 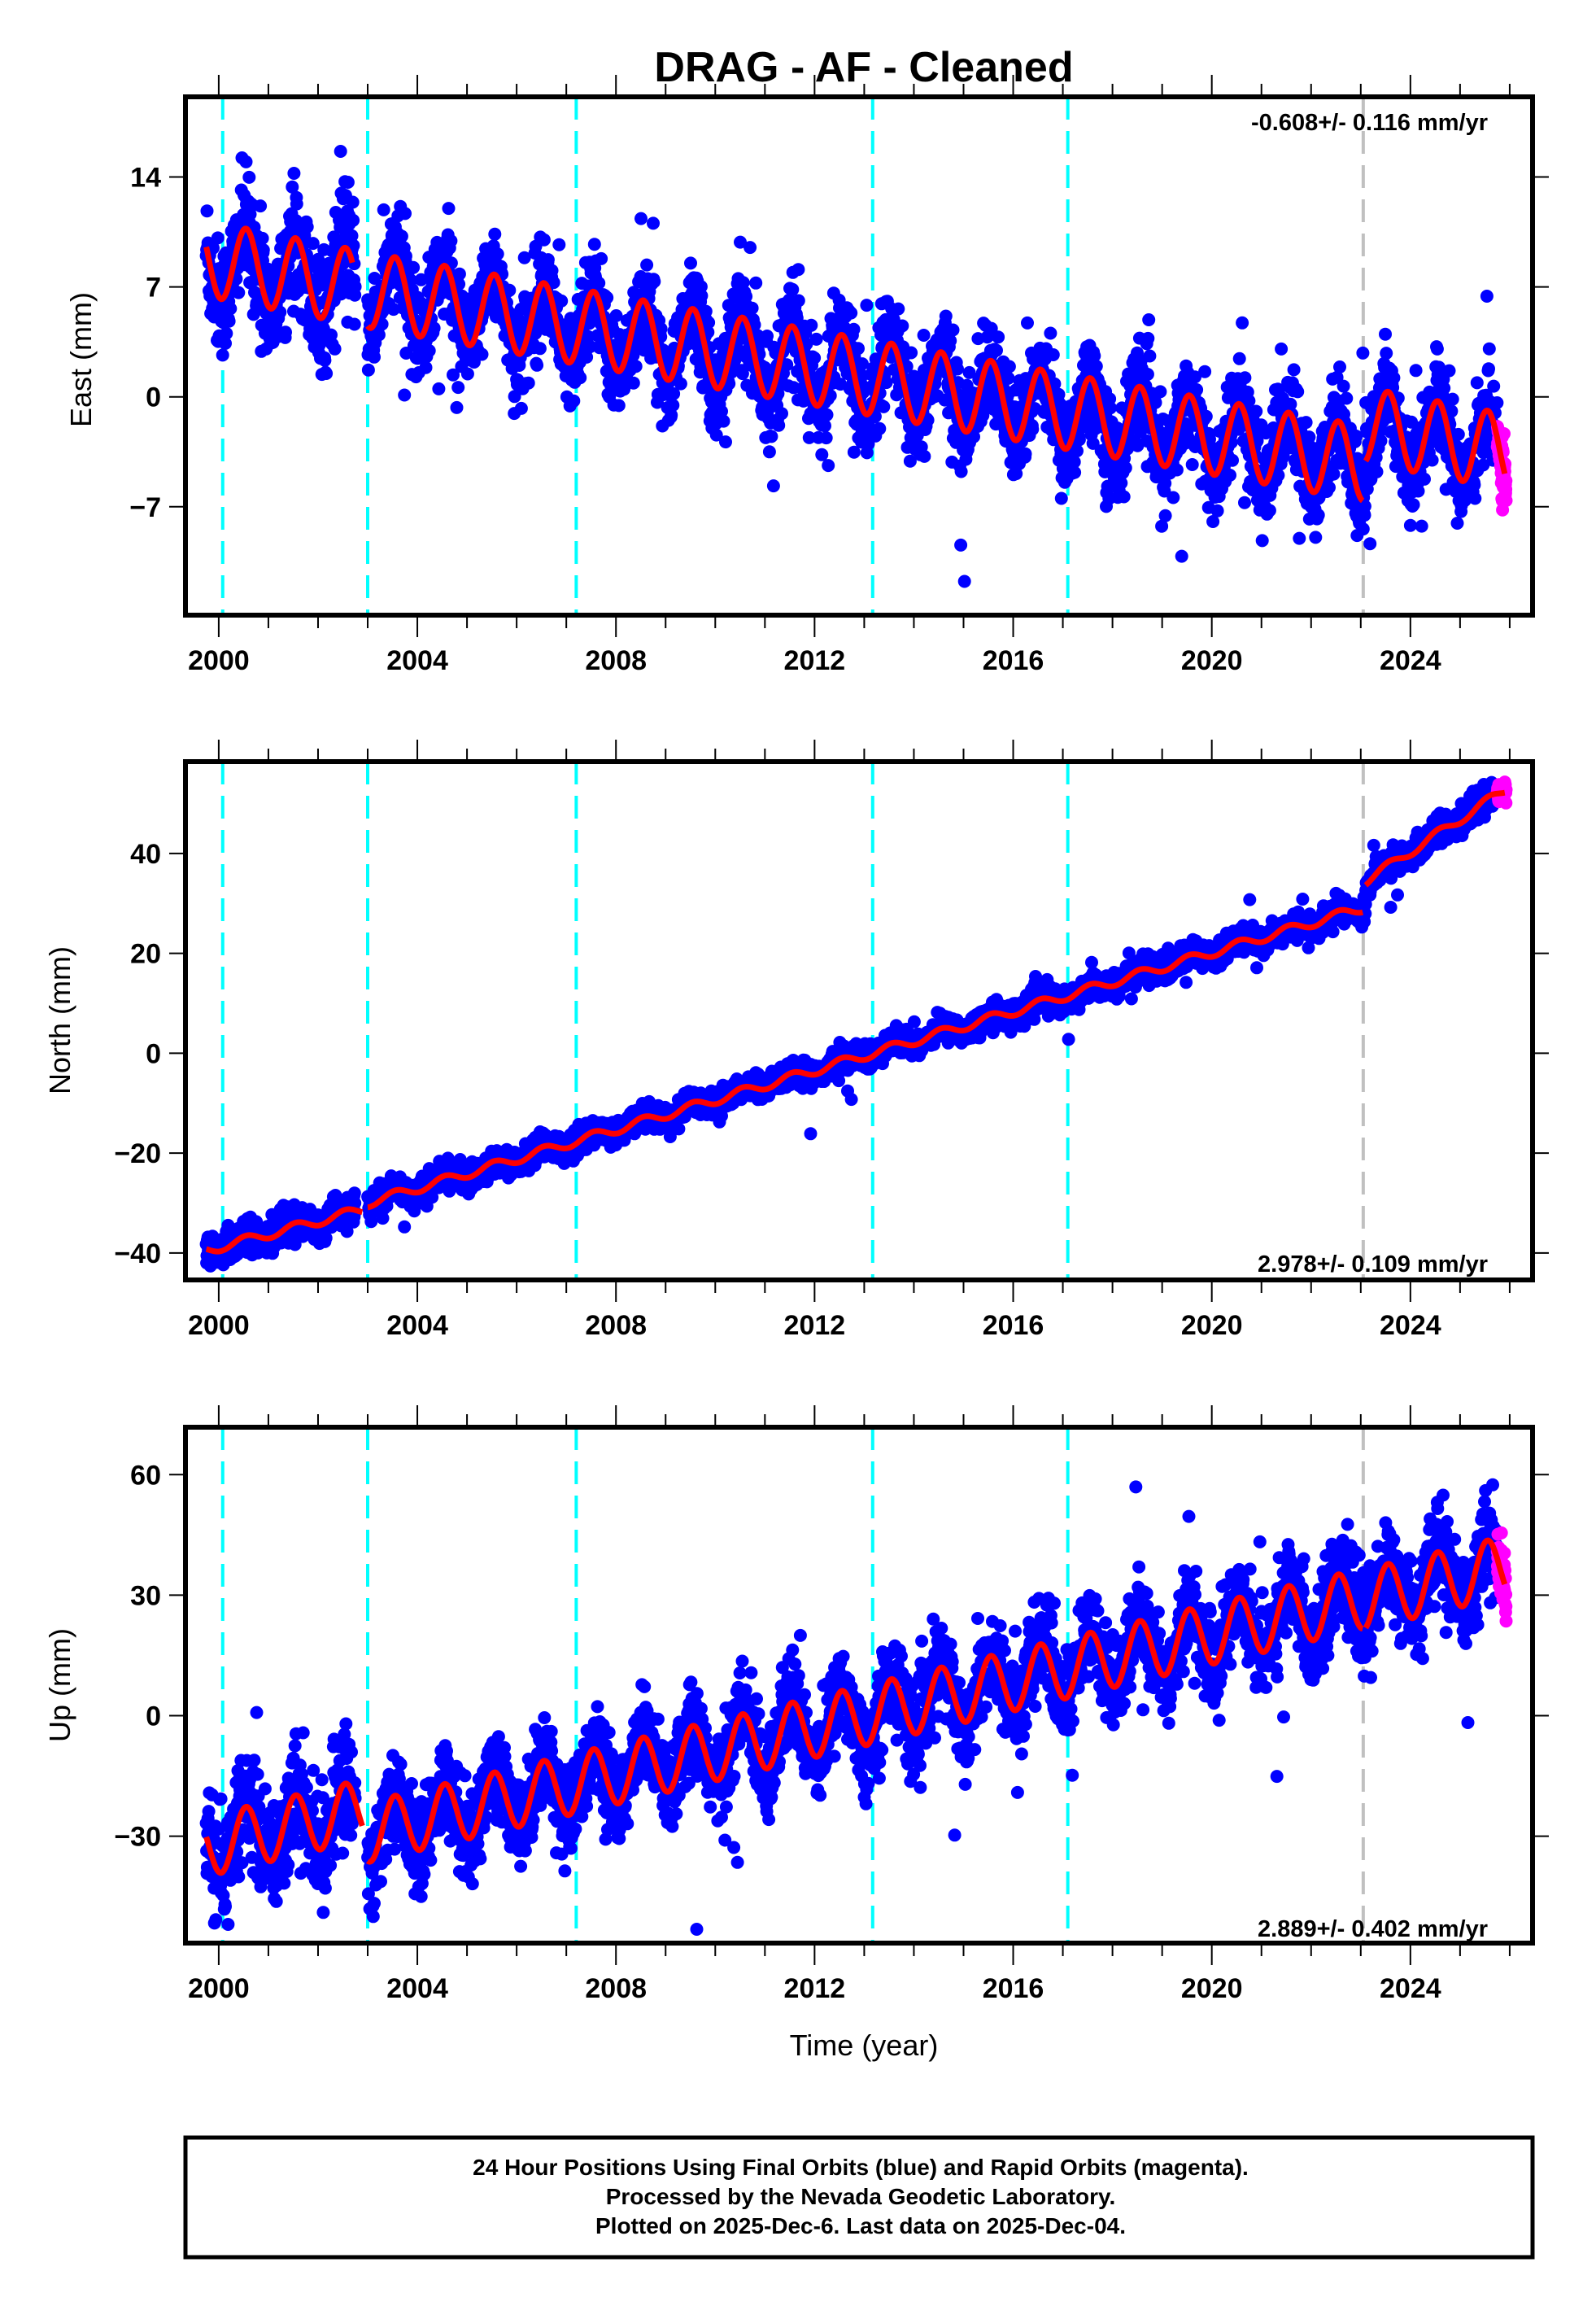 I want to click on east-x-tick-label: 2004, so click(x=417, y=660).